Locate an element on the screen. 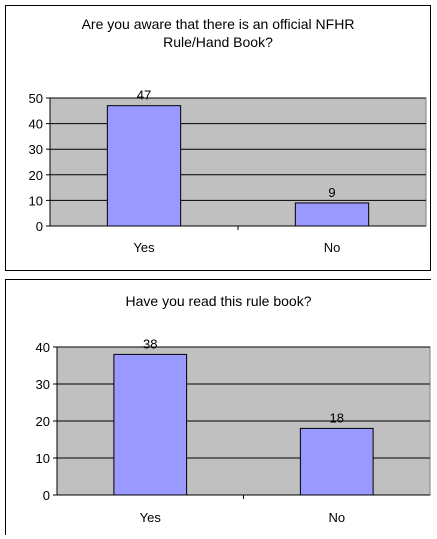 This screenshot has height=539, width=437. chart-title: Have you read this rule book? is located at coordinates (218, 301).